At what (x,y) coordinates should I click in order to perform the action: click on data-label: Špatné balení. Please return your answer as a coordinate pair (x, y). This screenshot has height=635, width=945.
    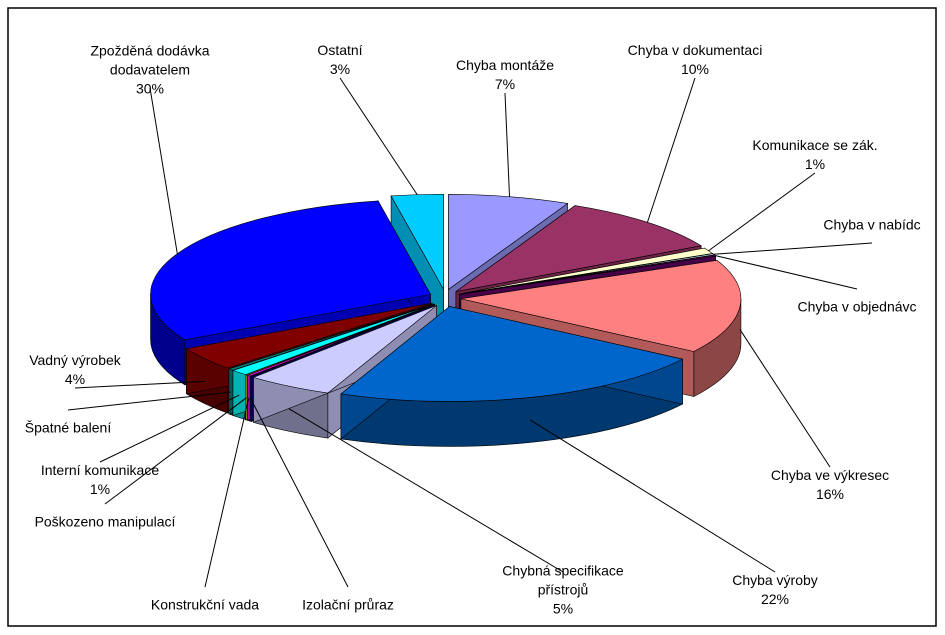
    Looking at the image, I should click on (68, 428).